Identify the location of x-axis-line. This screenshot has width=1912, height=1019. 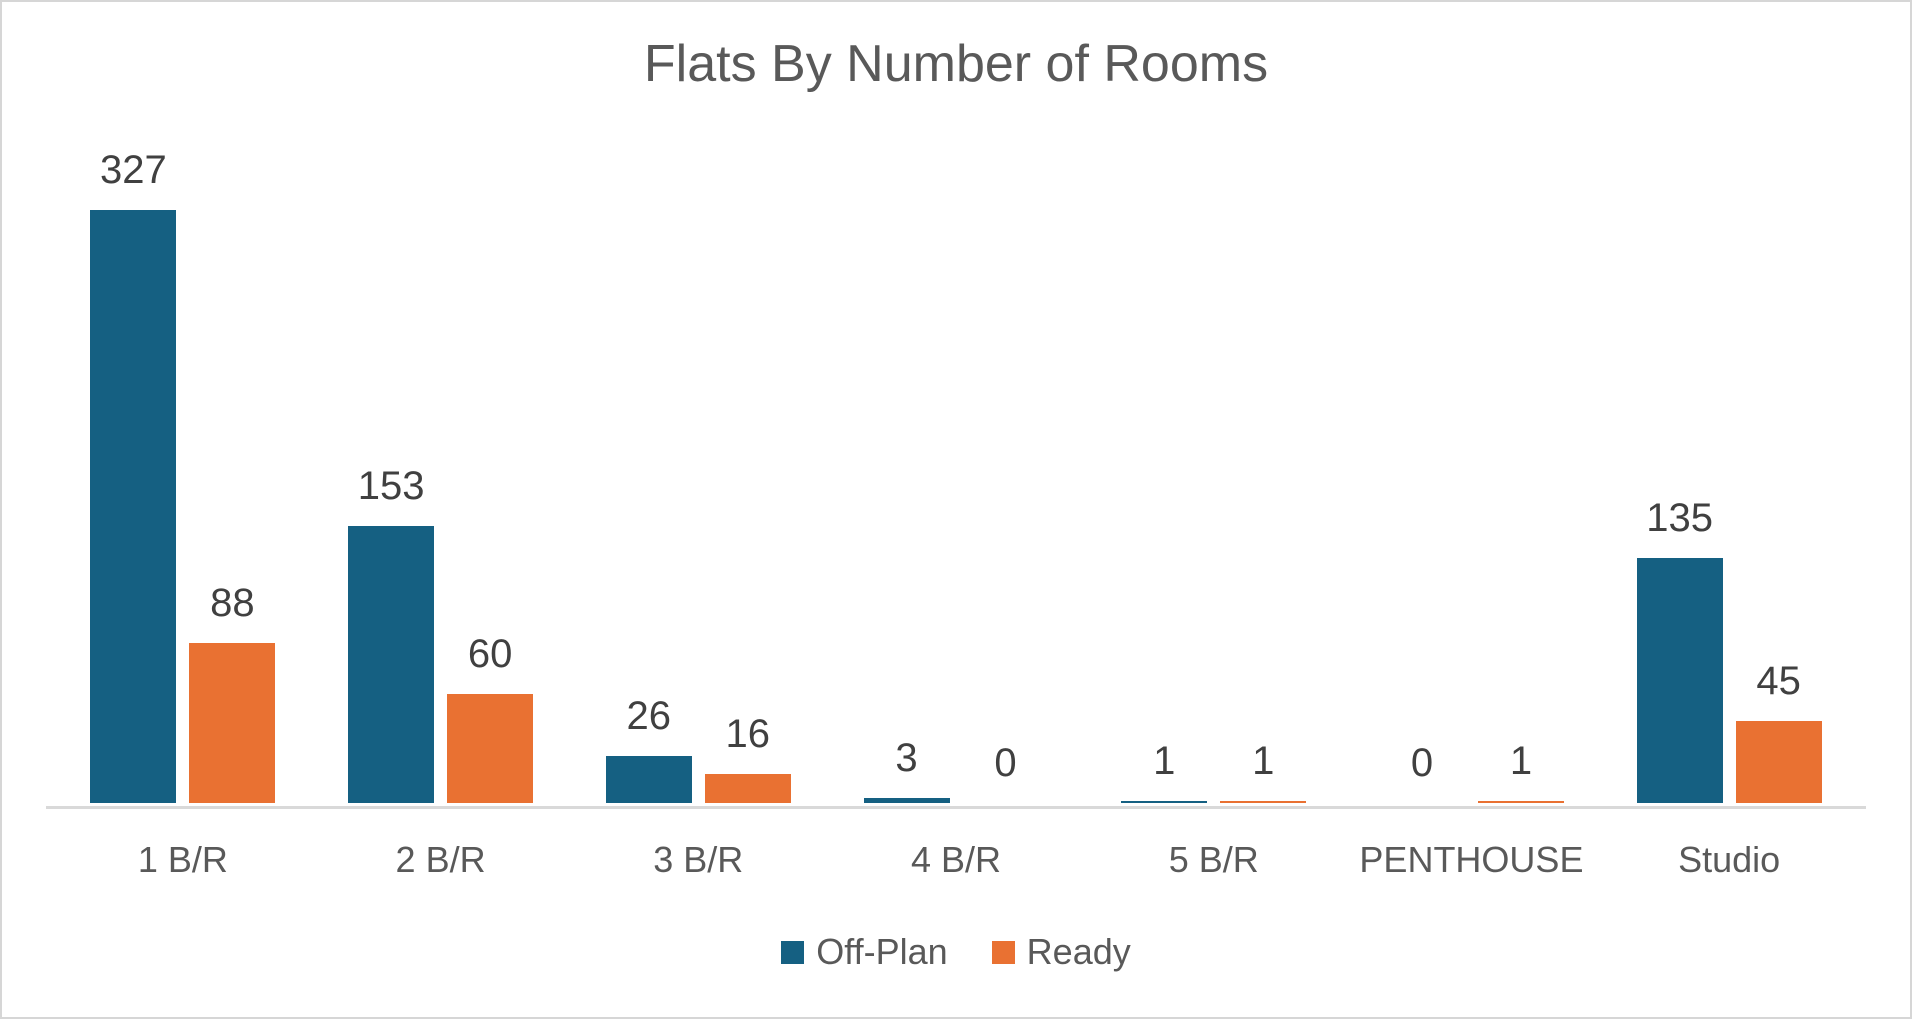
(956, 807).